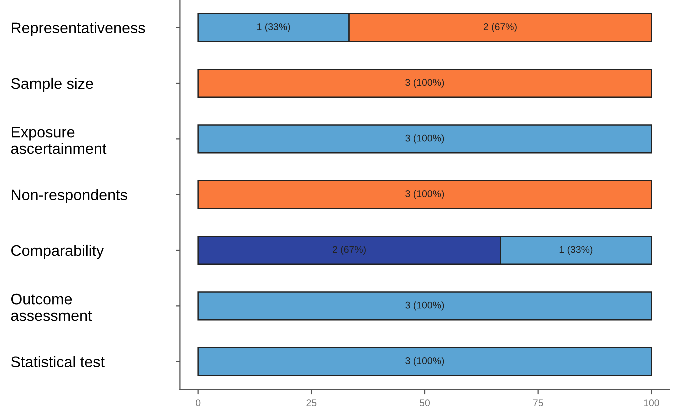 Image resolution: width=680 pixels, height=419 pixels. What do you see at coordinates (58, 252) in the screenshot?
I see `y-tick-label: Comparability` at bounding box center [58, 252].